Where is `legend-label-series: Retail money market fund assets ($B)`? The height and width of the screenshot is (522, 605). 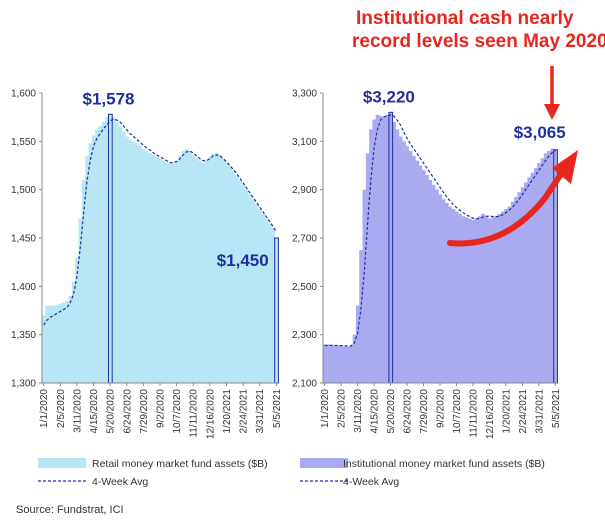 legend-label-series: Retail money market fund assets ($B) is located at coordinates (180, 464).